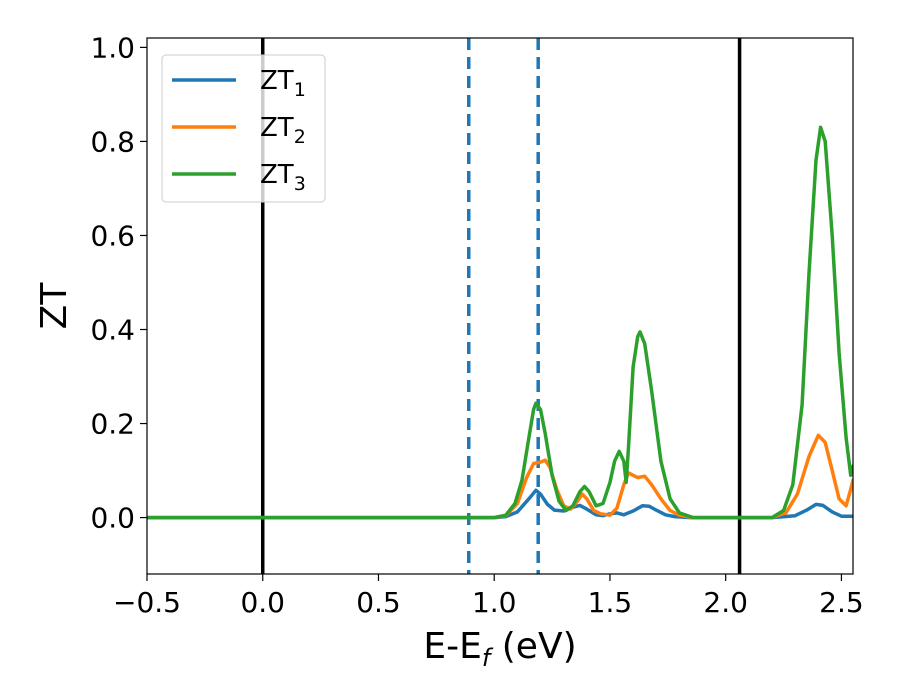  I want to click on x-tick-label: 2.0, so click(725, 602).